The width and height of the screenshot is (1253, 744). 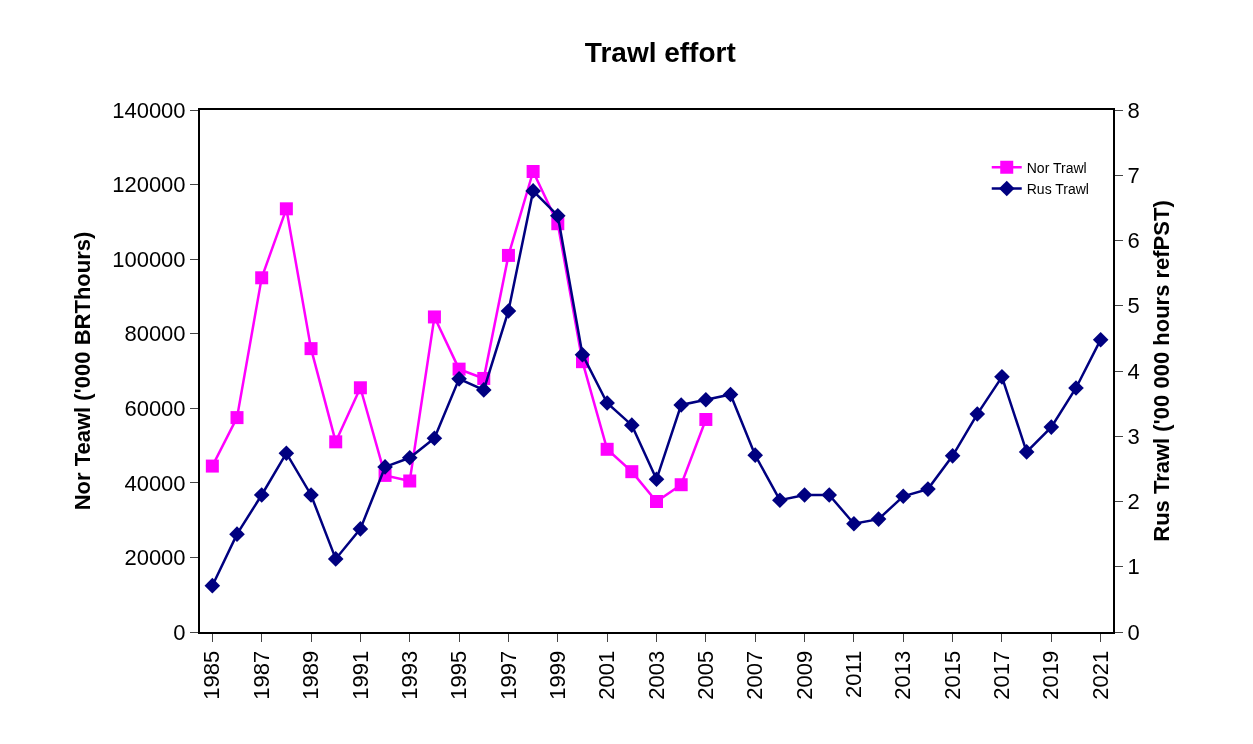 I want to click on y-tick-label: 100000, so click(x=149, y=259).